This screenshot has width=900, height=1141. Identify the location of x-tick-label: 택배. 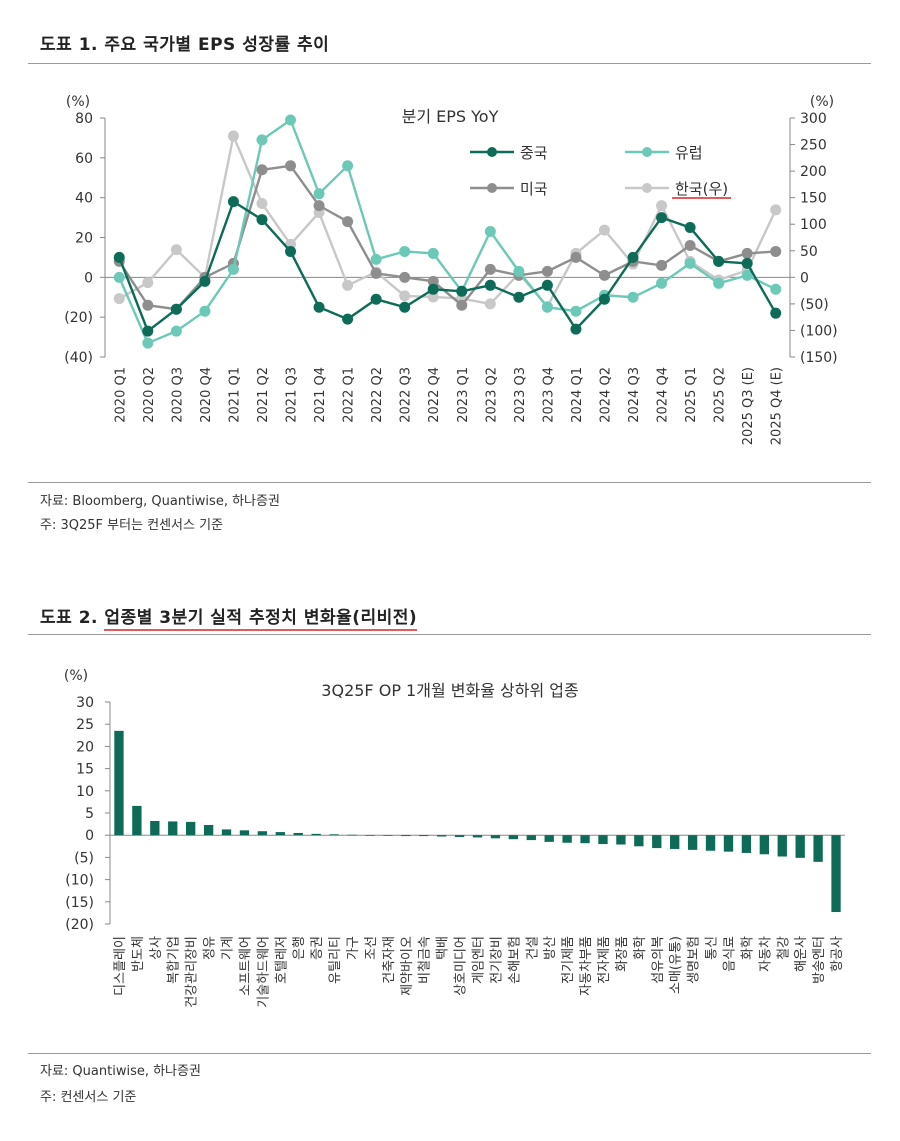
(443, 948).